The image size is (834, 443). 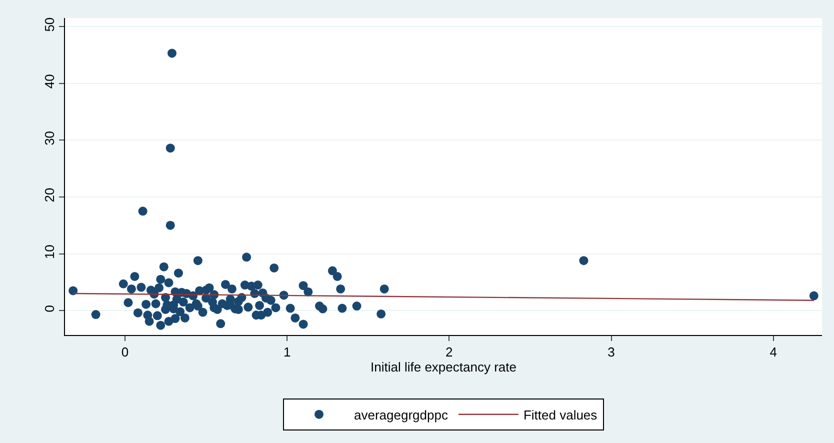 What do you see at coordinates (560, 414) in the screenshot?
I see `legend-label: Fitted values` at bounding box center [560, 414].